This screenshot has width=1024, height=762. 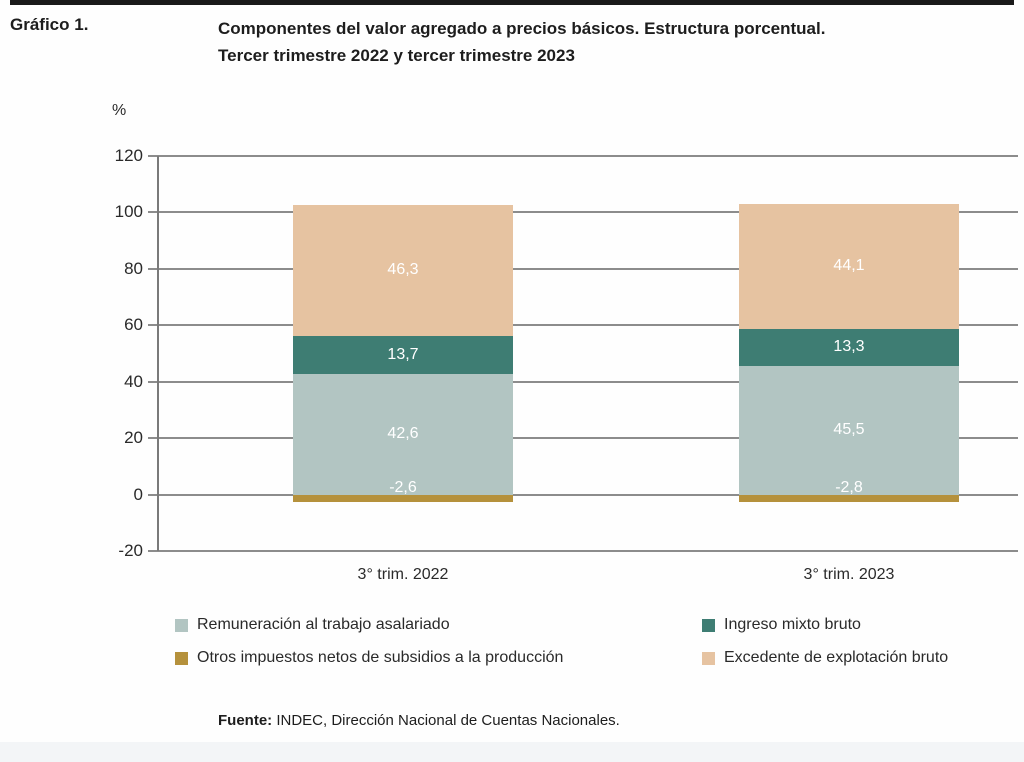 What do you see at coordinates (403, 574) in the screenshot?
I see `x-axis-label: 3° trim. 2022` at bounding box center [403, 574].